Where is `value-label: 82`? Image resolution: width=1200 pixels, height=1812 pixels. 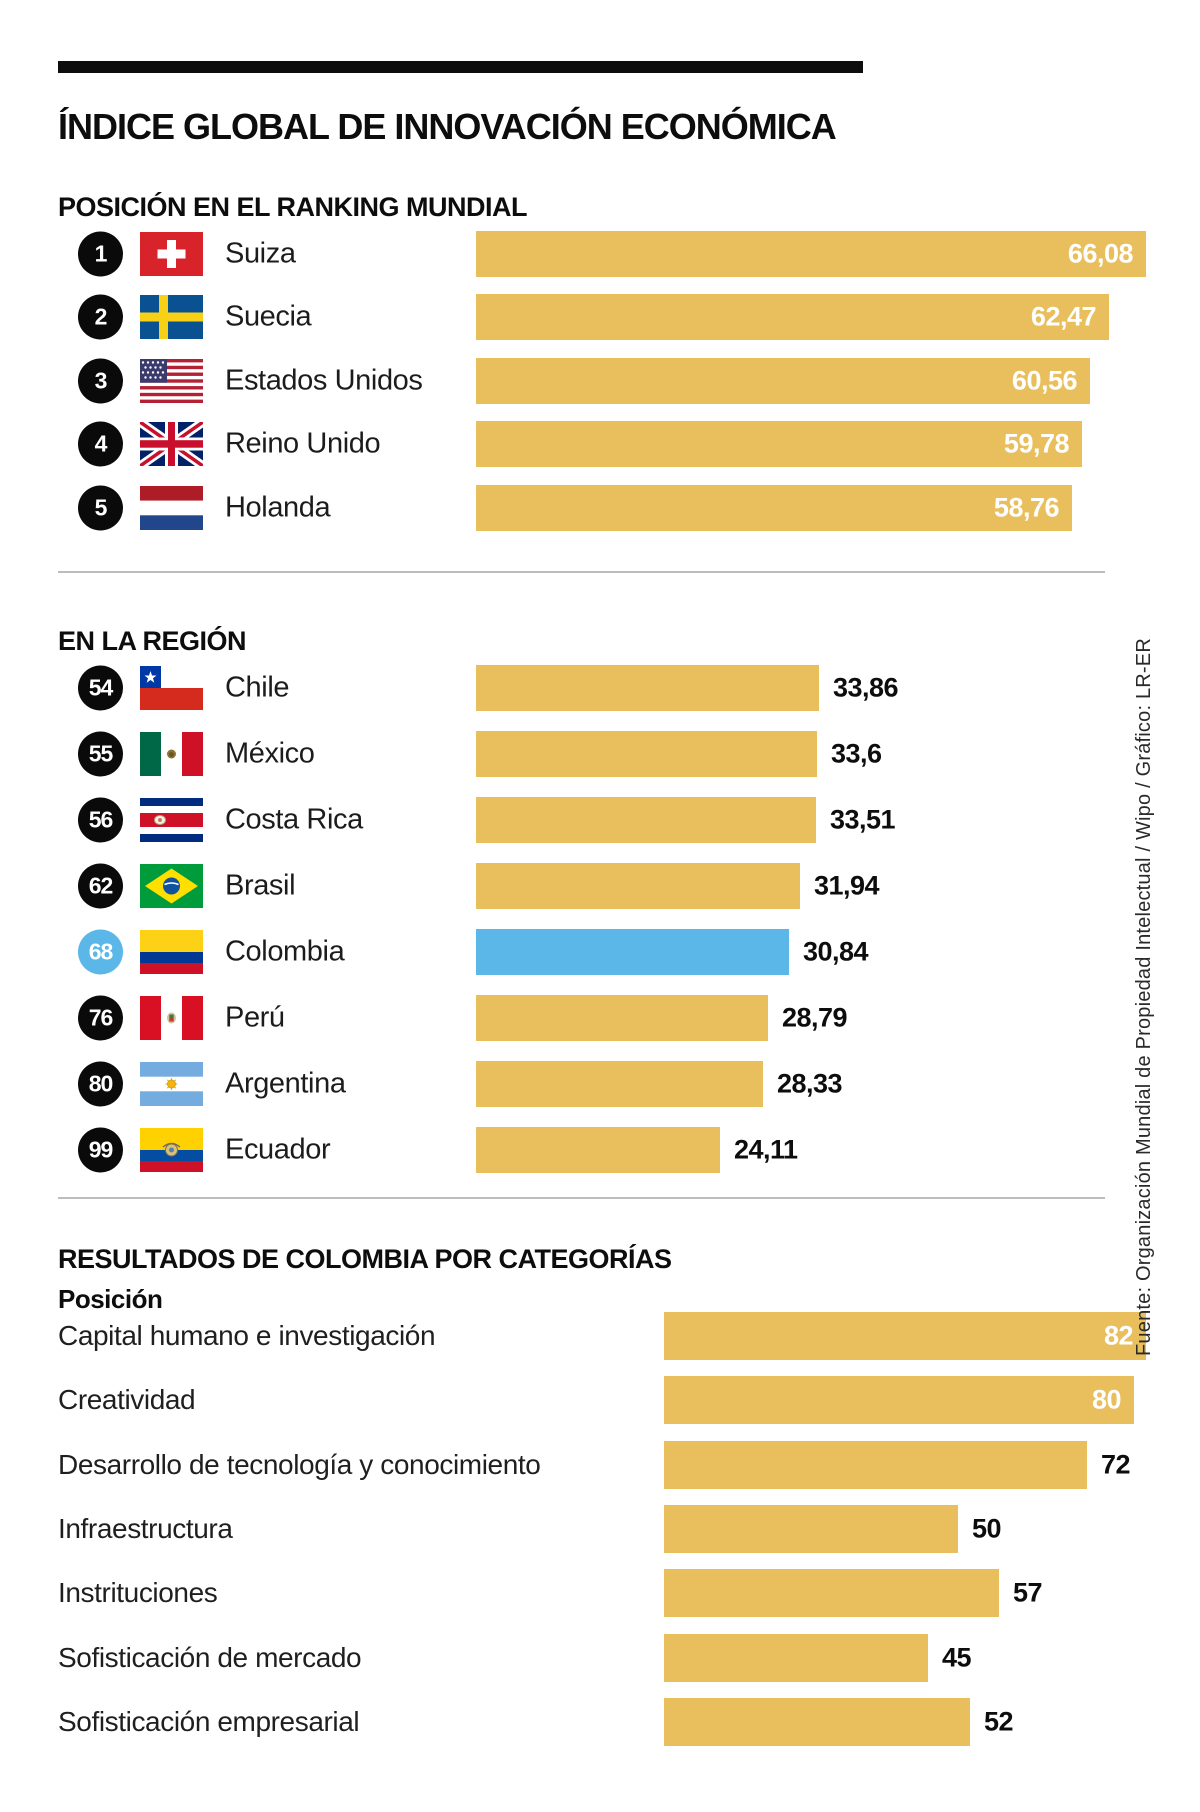 value-label: 82 is located at coordinates (1118, 1335).